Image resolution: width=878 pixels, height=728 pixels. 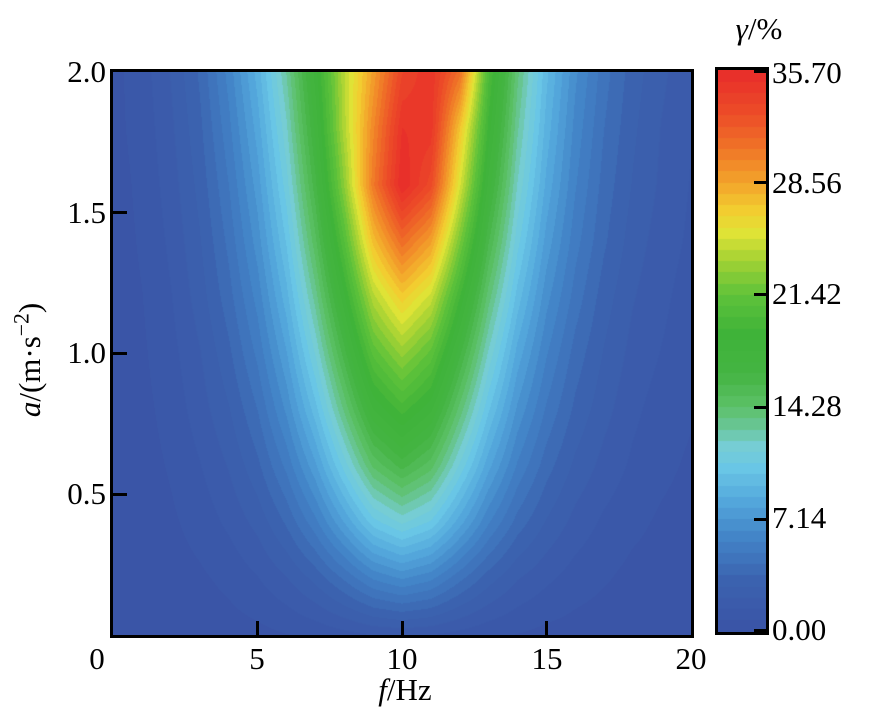 I want to click on colorbar-title: γ/%, so click(x=759, y=29).